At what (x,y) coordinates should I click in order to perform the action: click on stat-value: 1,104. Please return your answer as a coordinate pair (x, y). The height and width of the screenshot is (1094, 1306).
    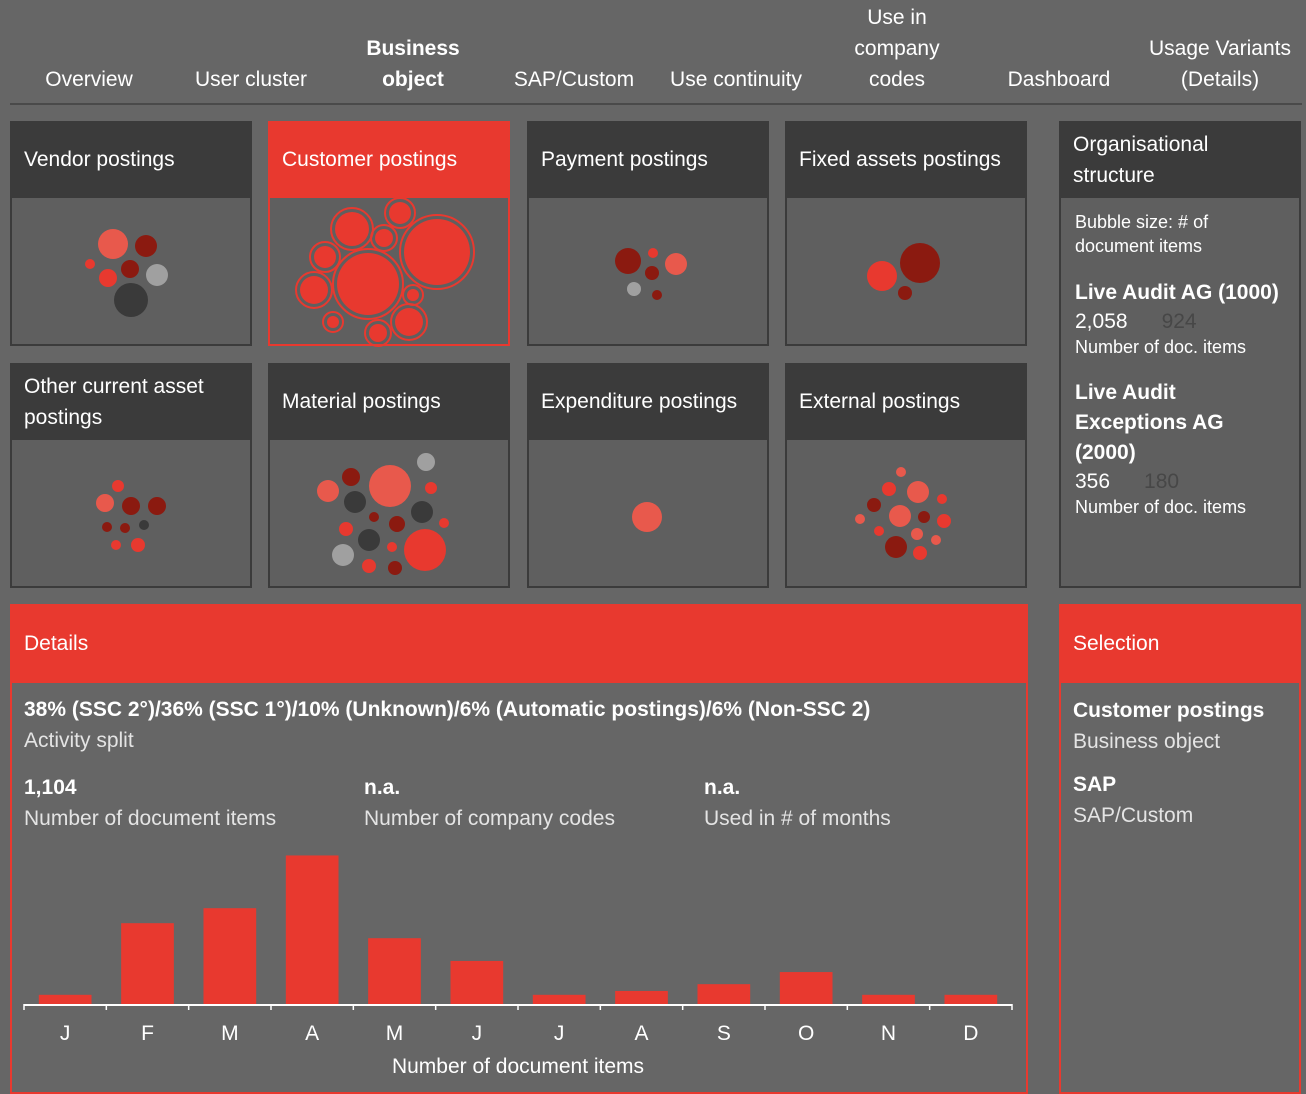
    Looking at the image, I should click on (50, 787).